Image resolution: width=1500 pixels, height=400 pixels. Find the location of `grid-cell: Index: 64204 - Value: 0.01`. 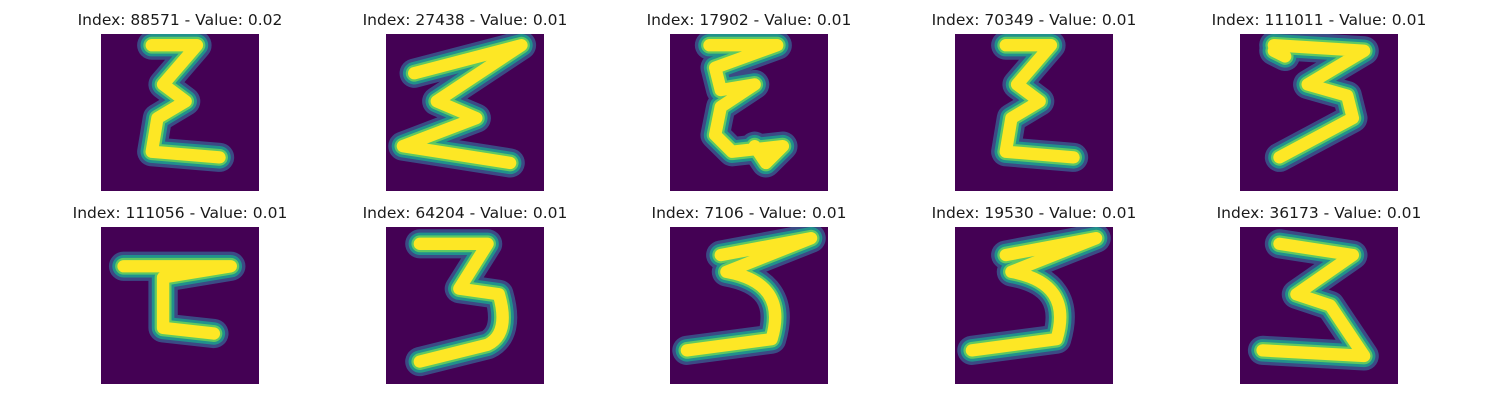

grid-cell: Index: 64204 - Value: 0.01 is located at coordinates (465, 288).